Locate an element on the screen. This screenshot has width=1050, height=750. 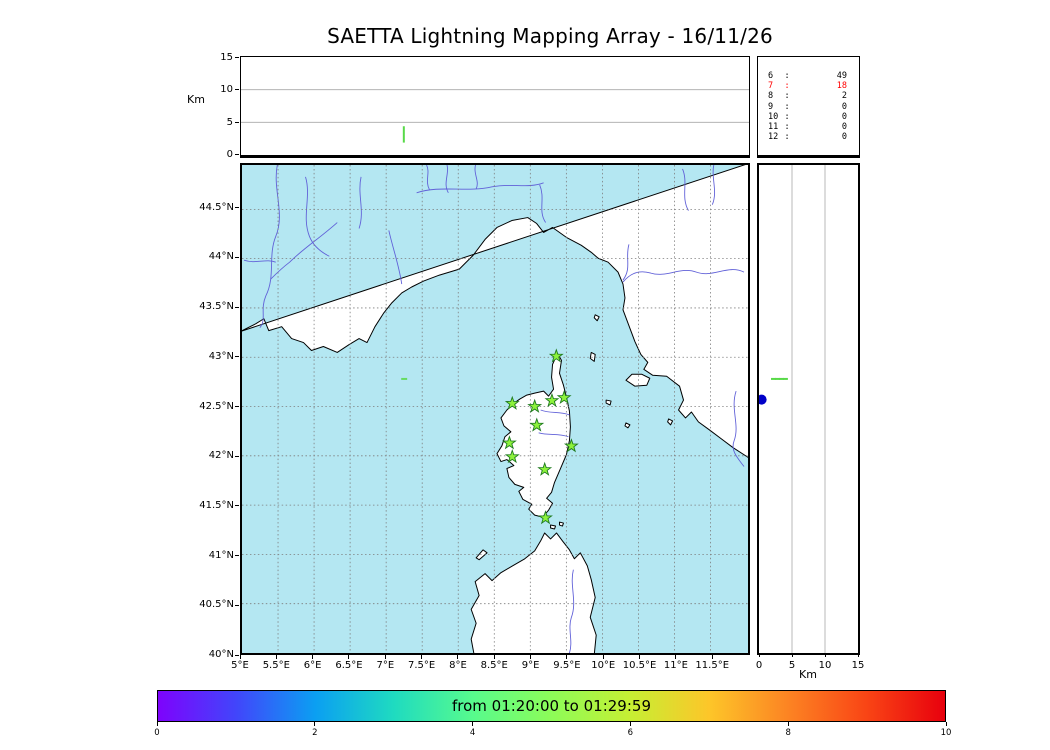
right-axis-label: Km is located at coordinates (808, 674).